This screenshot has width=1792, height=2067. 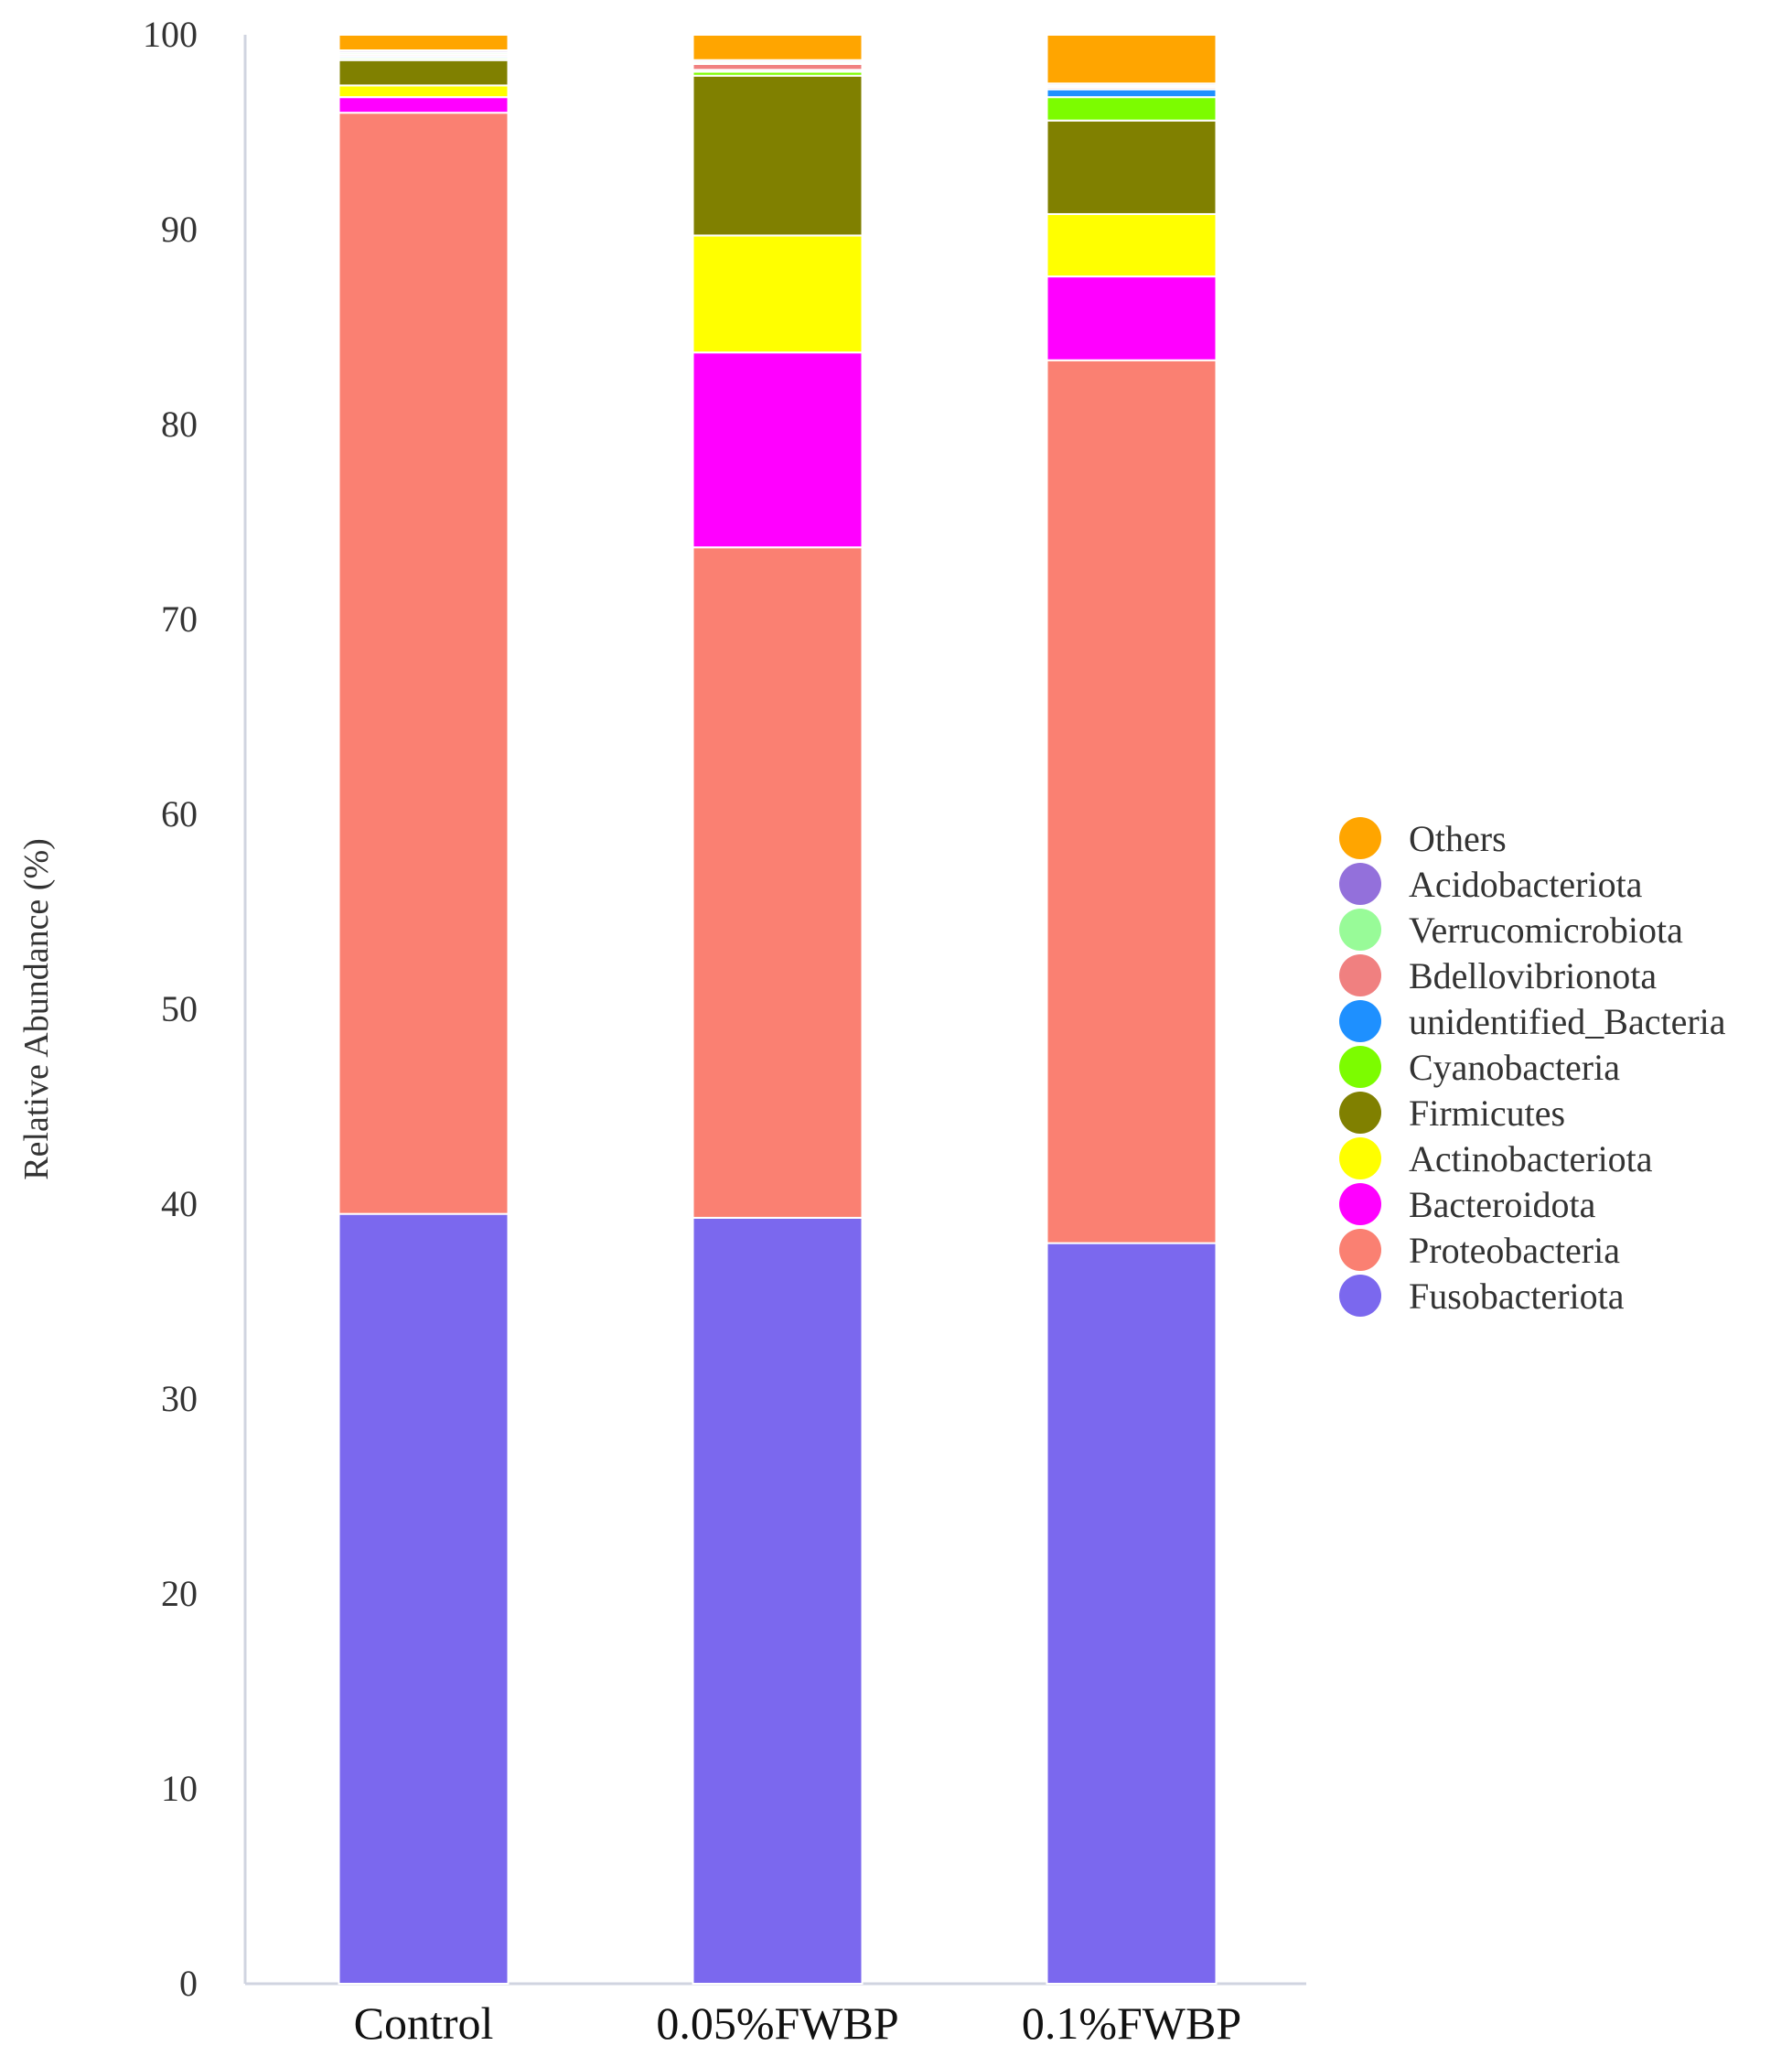 What do you see at coordinates (179, 424) in the screenshot?
I see `y-tick-label: 80` at bounding box center [179, 424].